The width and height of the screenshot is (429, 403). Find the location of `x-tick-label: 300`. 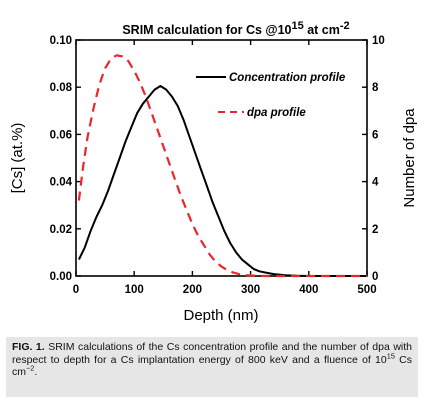

x-tick-label: 300 is located at coordinates (250, 290).